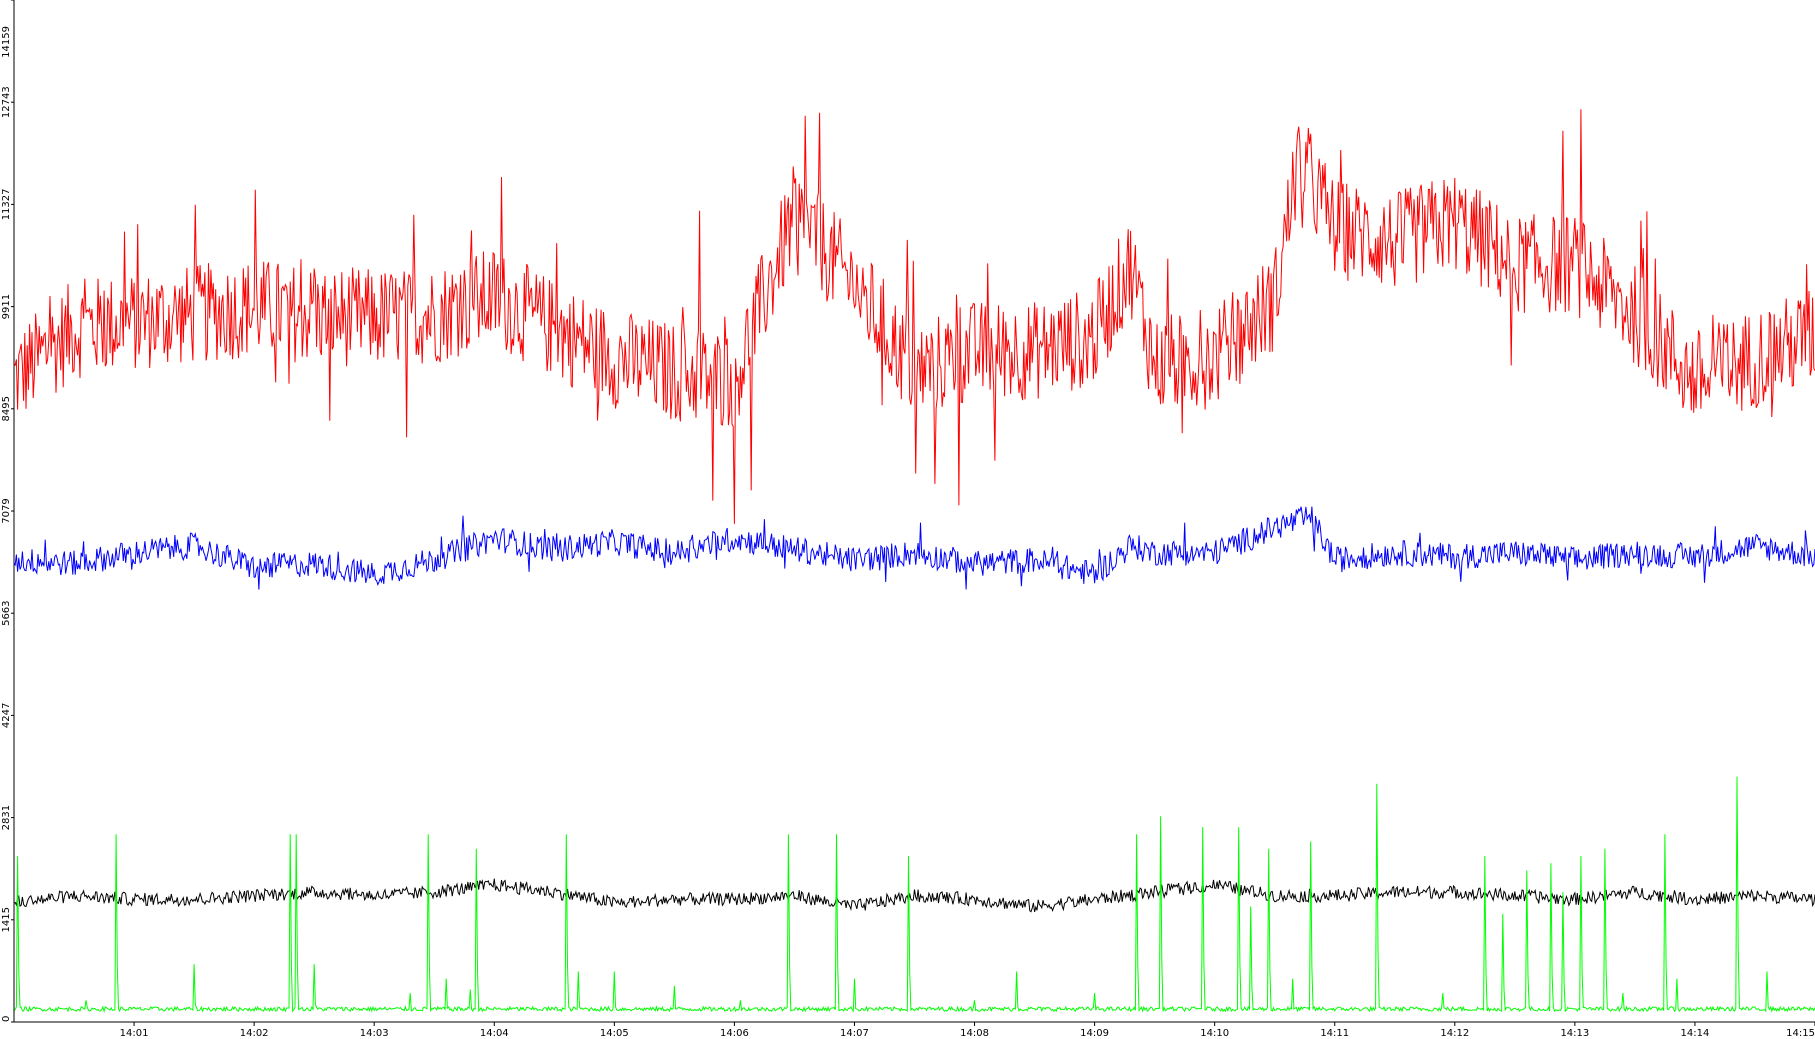 This screenshot has height=1039, width=1815. Describe the element at coordinates (6, 102) in the screenshot. I see `y-tick-label: 12743` at that location.